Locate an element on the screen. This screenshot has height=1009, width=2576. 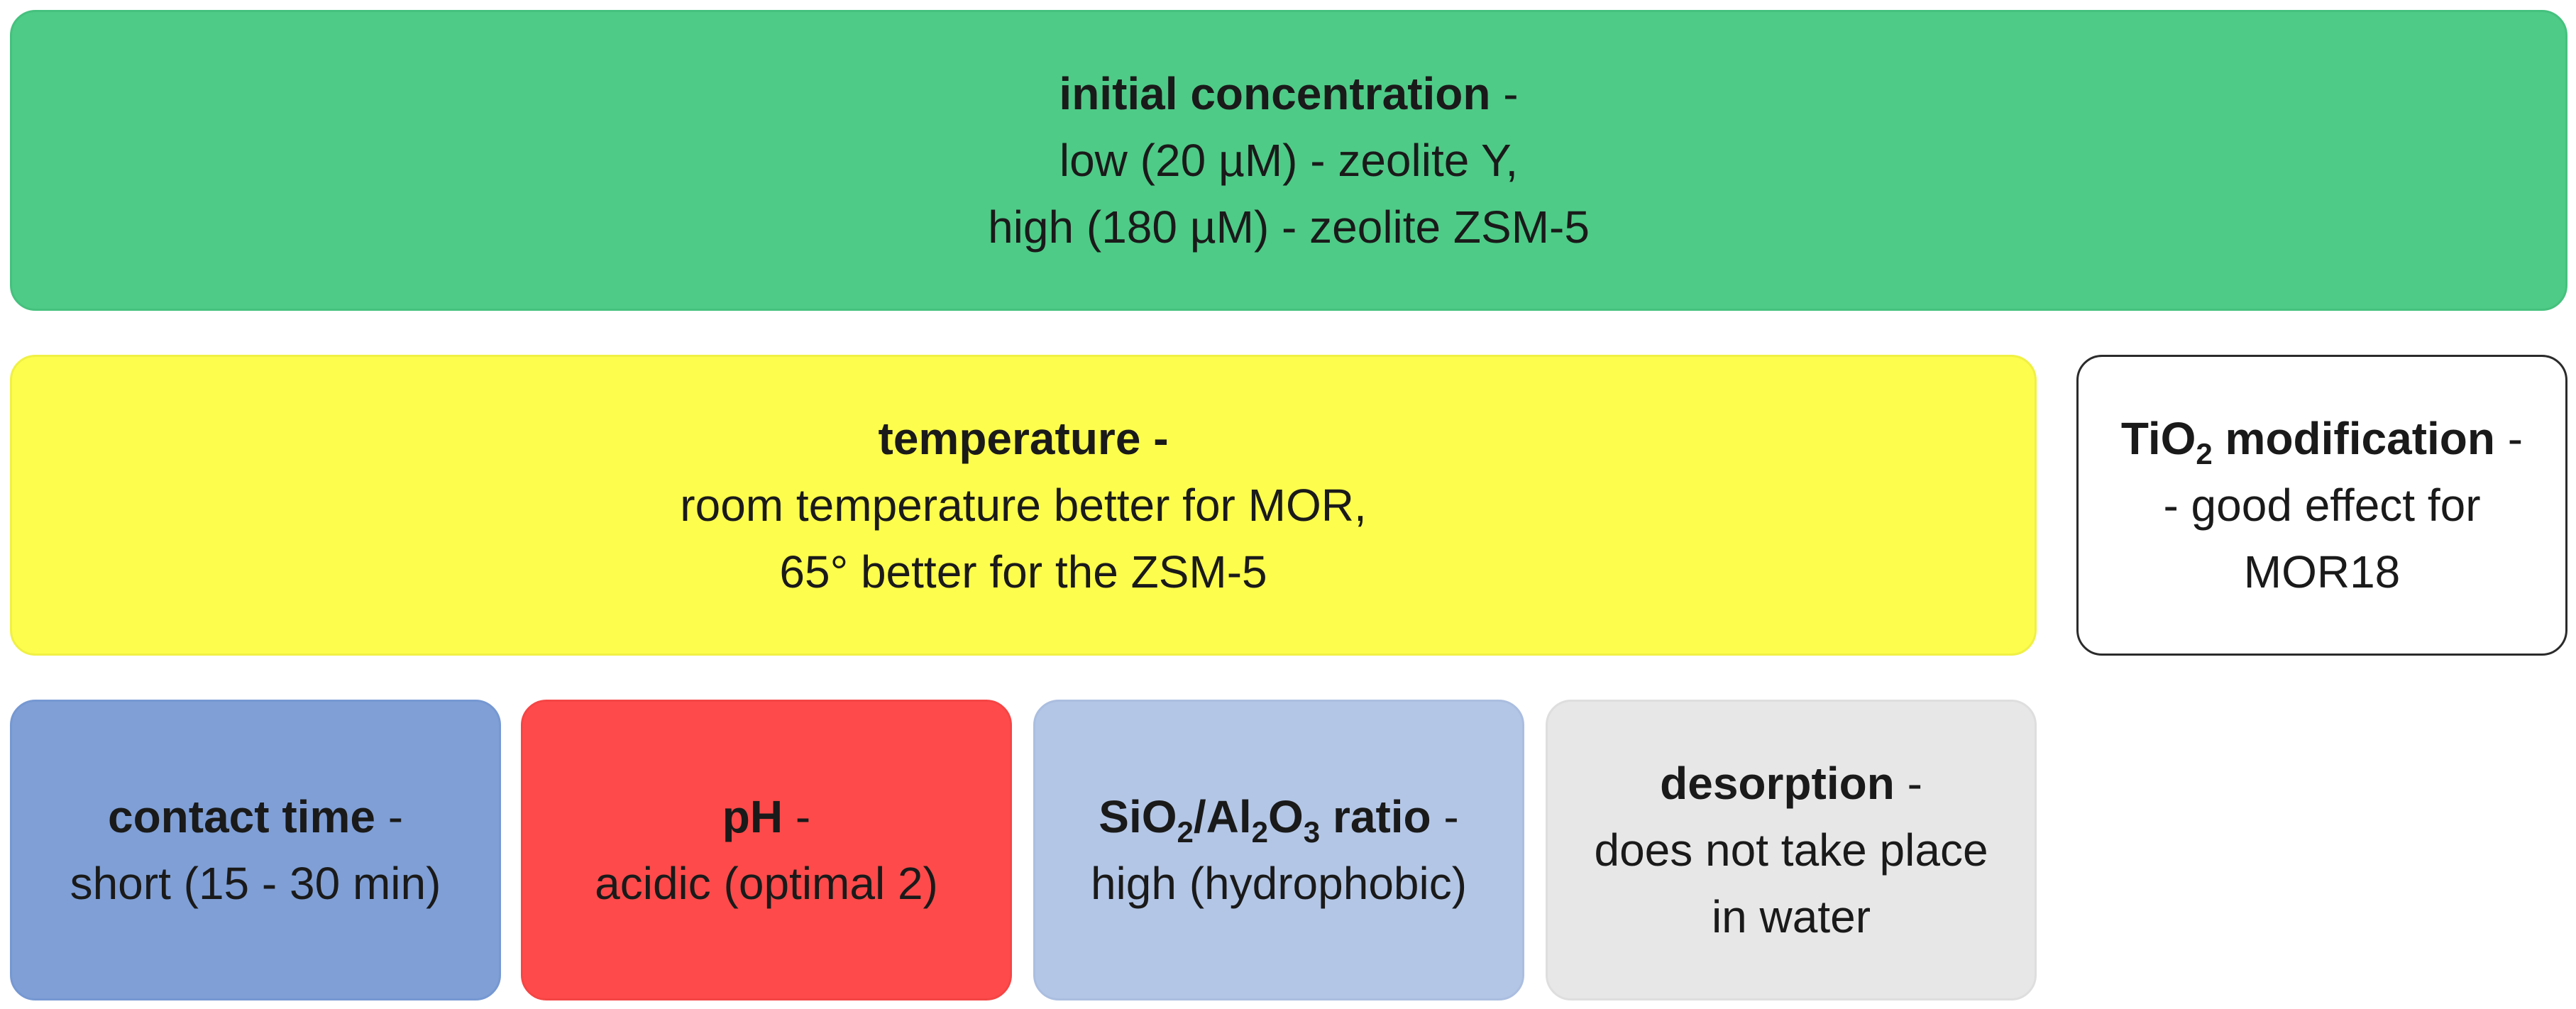
ratio-heading: SiO2/Al2O3 ratio - is located at coordinates (1278, 817).